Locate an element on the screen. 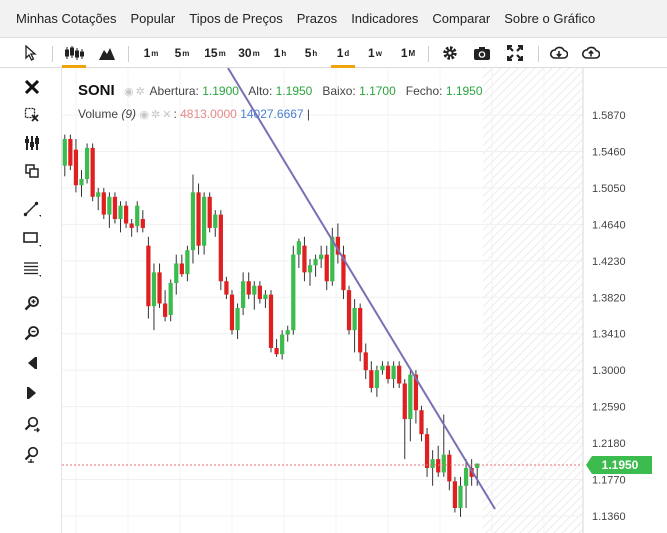 Image resolution: width=667 pixels, height=533 pixels. candlestick-icon is located at coordinates (74, 54).